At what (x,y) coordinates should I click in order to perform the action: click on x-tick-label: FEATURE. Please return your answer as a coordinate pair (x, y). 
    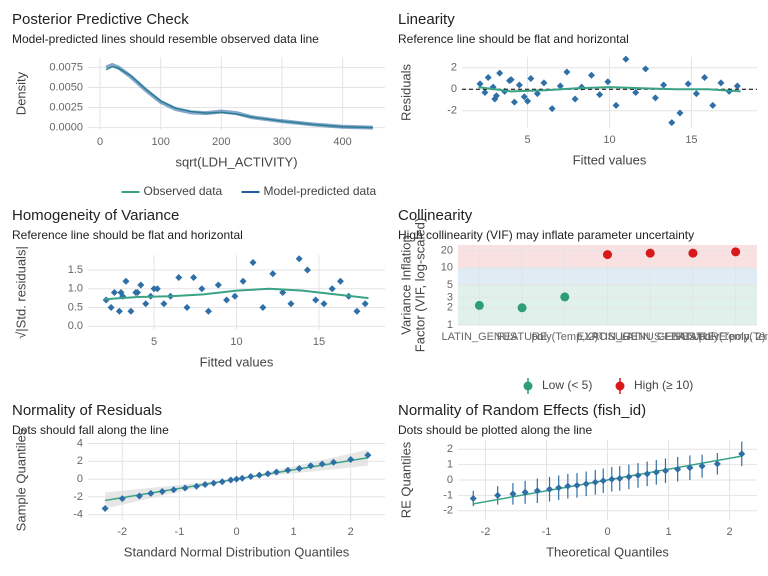
    Looking at the image, I should click on (522, 337).